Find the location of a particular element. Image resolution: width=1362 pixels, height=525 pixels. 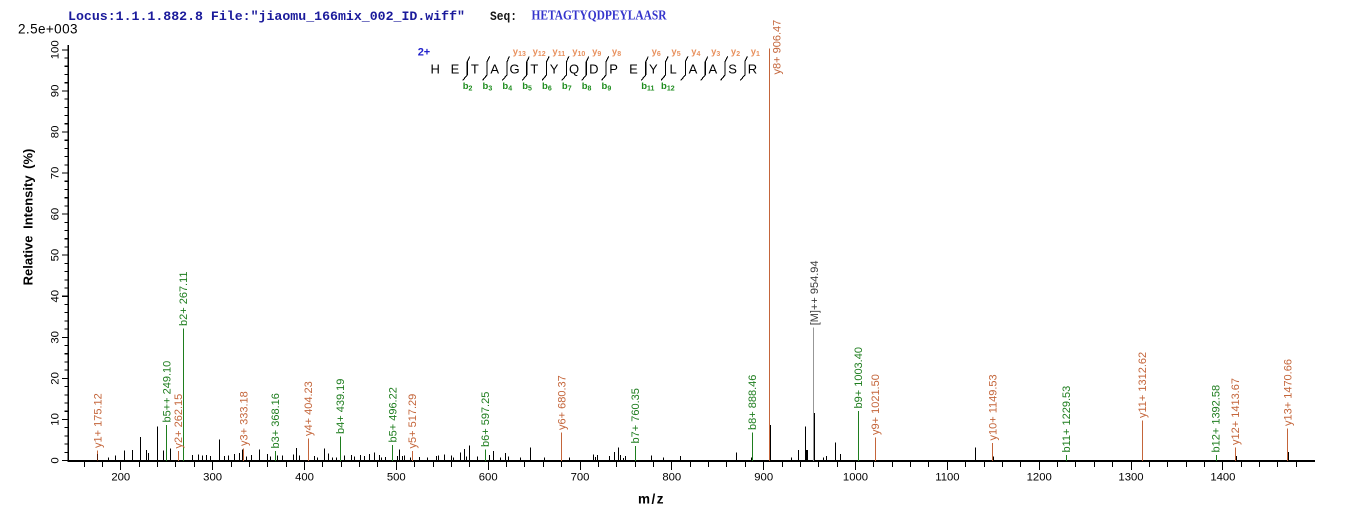

svg-text: 80 is located at coordinates (56, 132).